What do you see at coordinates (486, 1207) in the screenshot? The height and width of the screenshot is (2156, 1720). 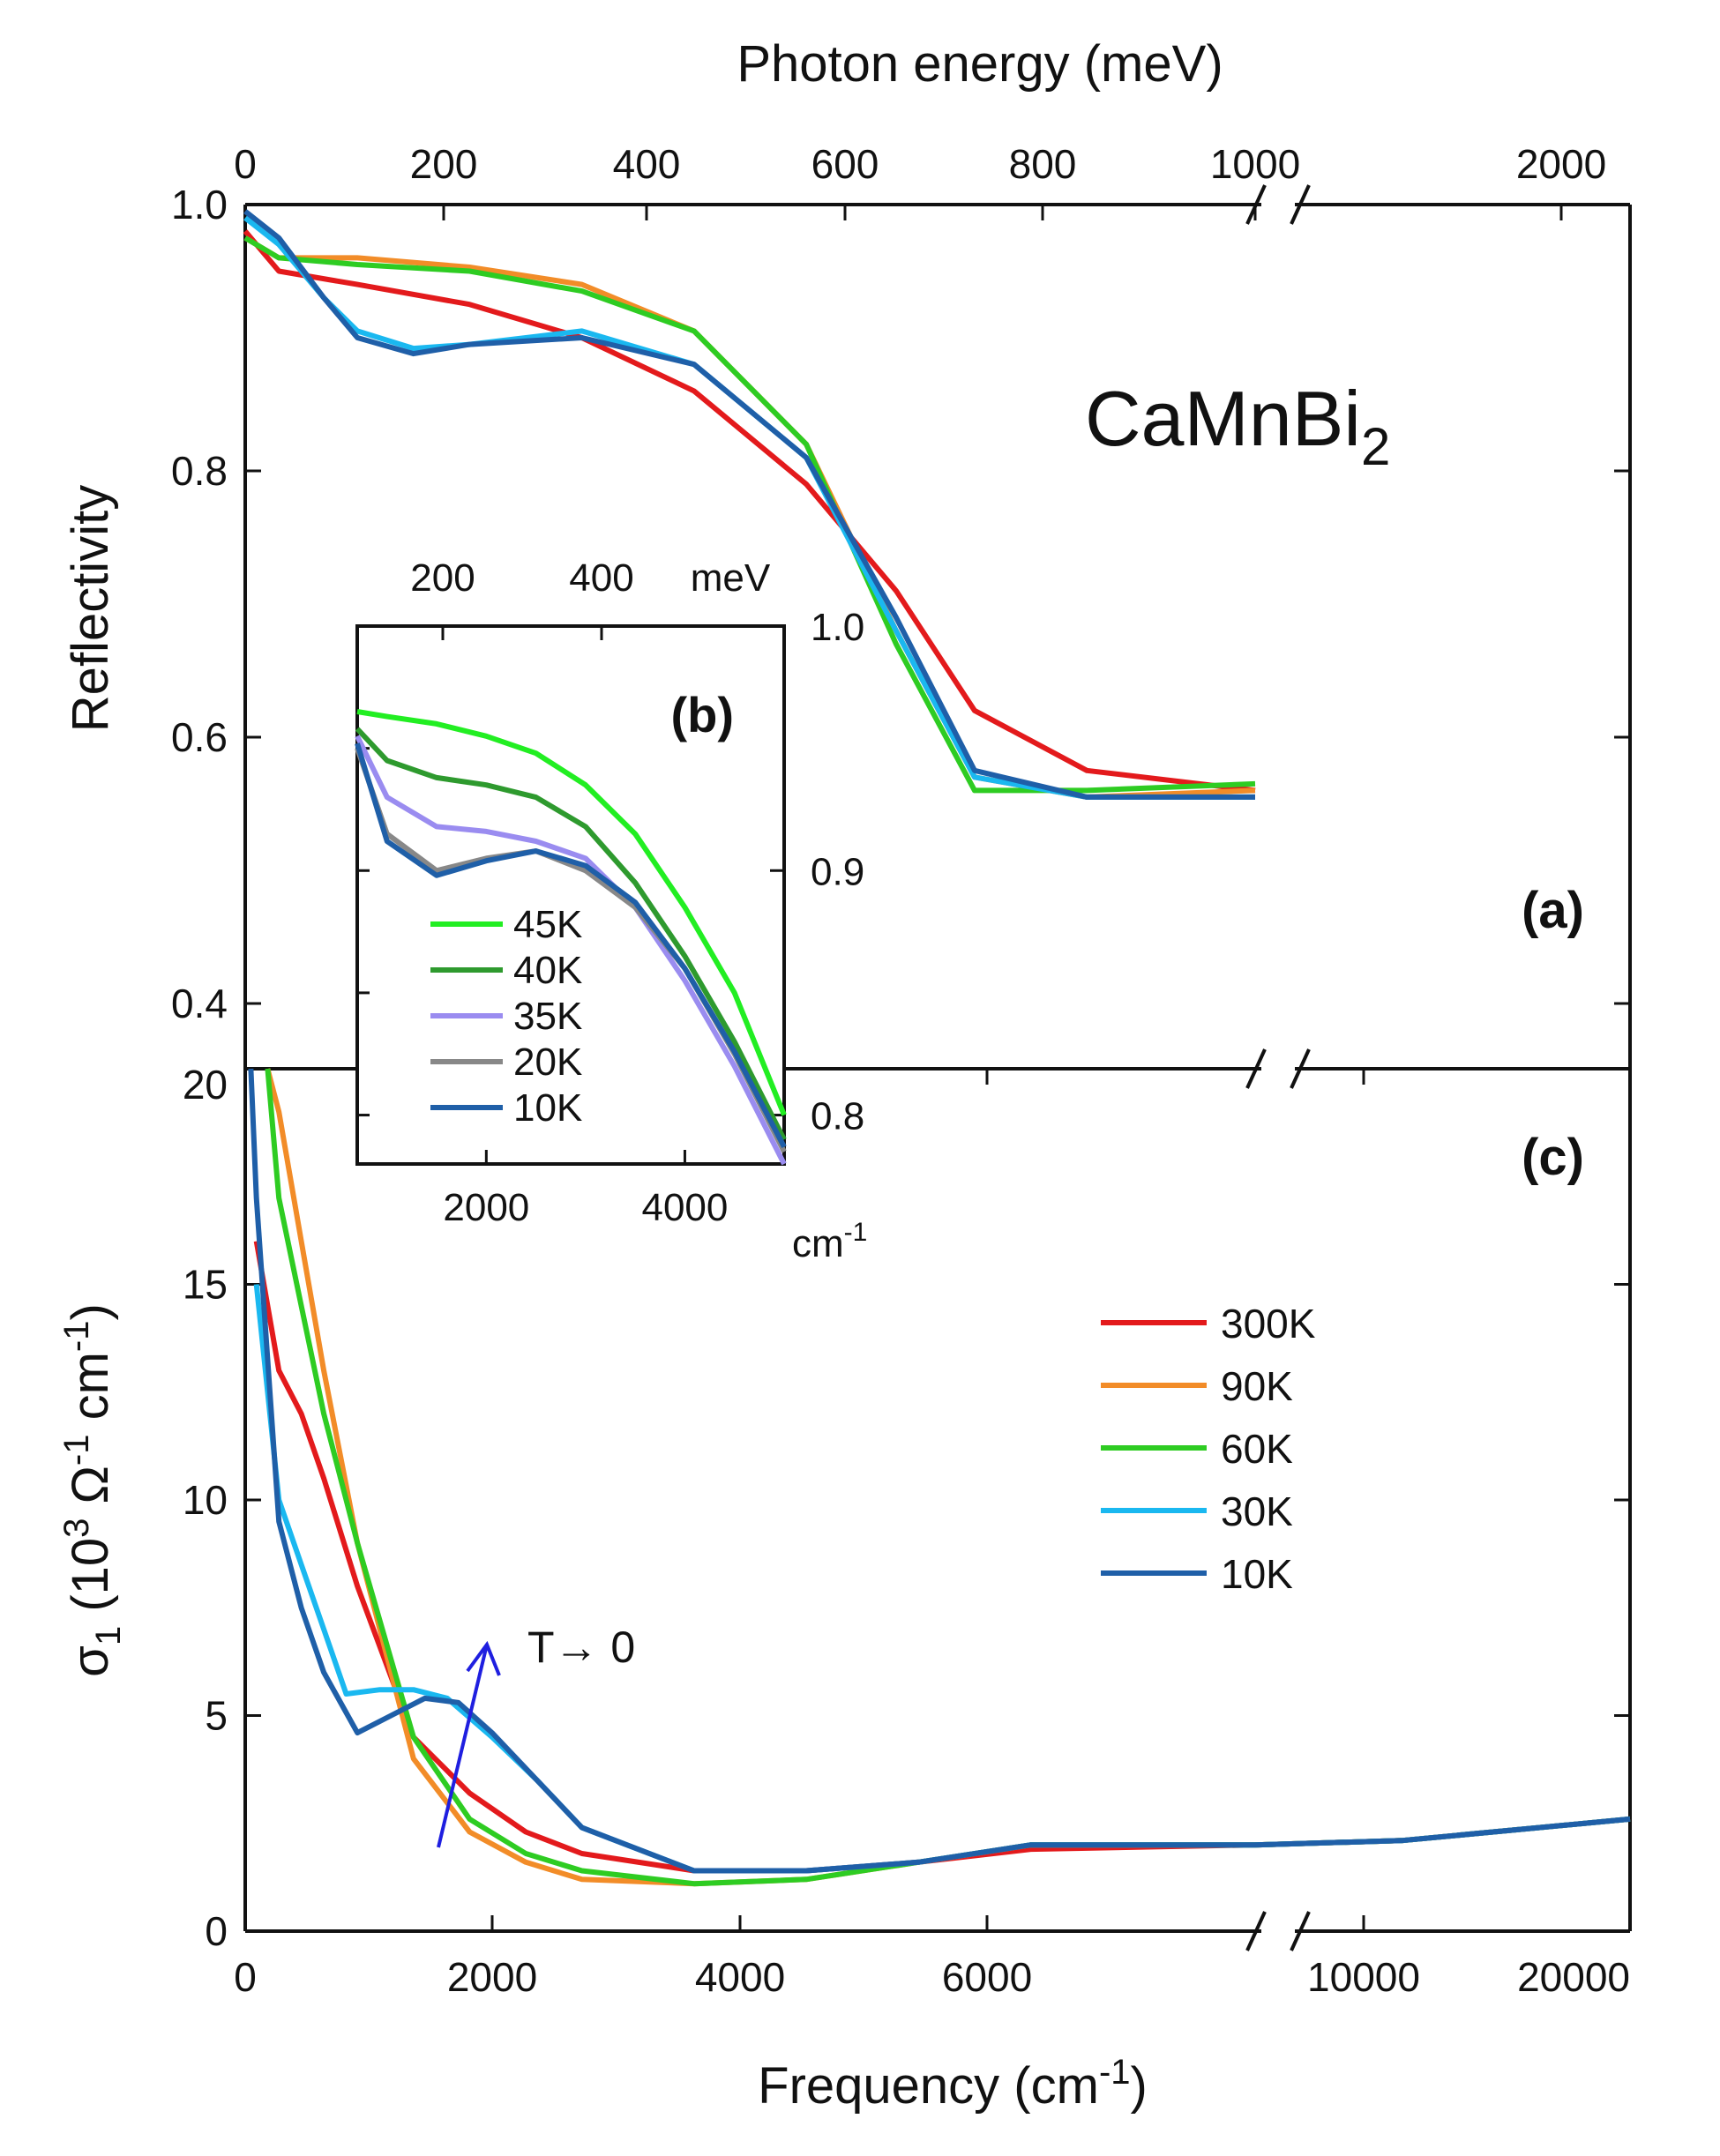 I see `inset-x-tick-label: 2000` at bounding box center [486, 1207].